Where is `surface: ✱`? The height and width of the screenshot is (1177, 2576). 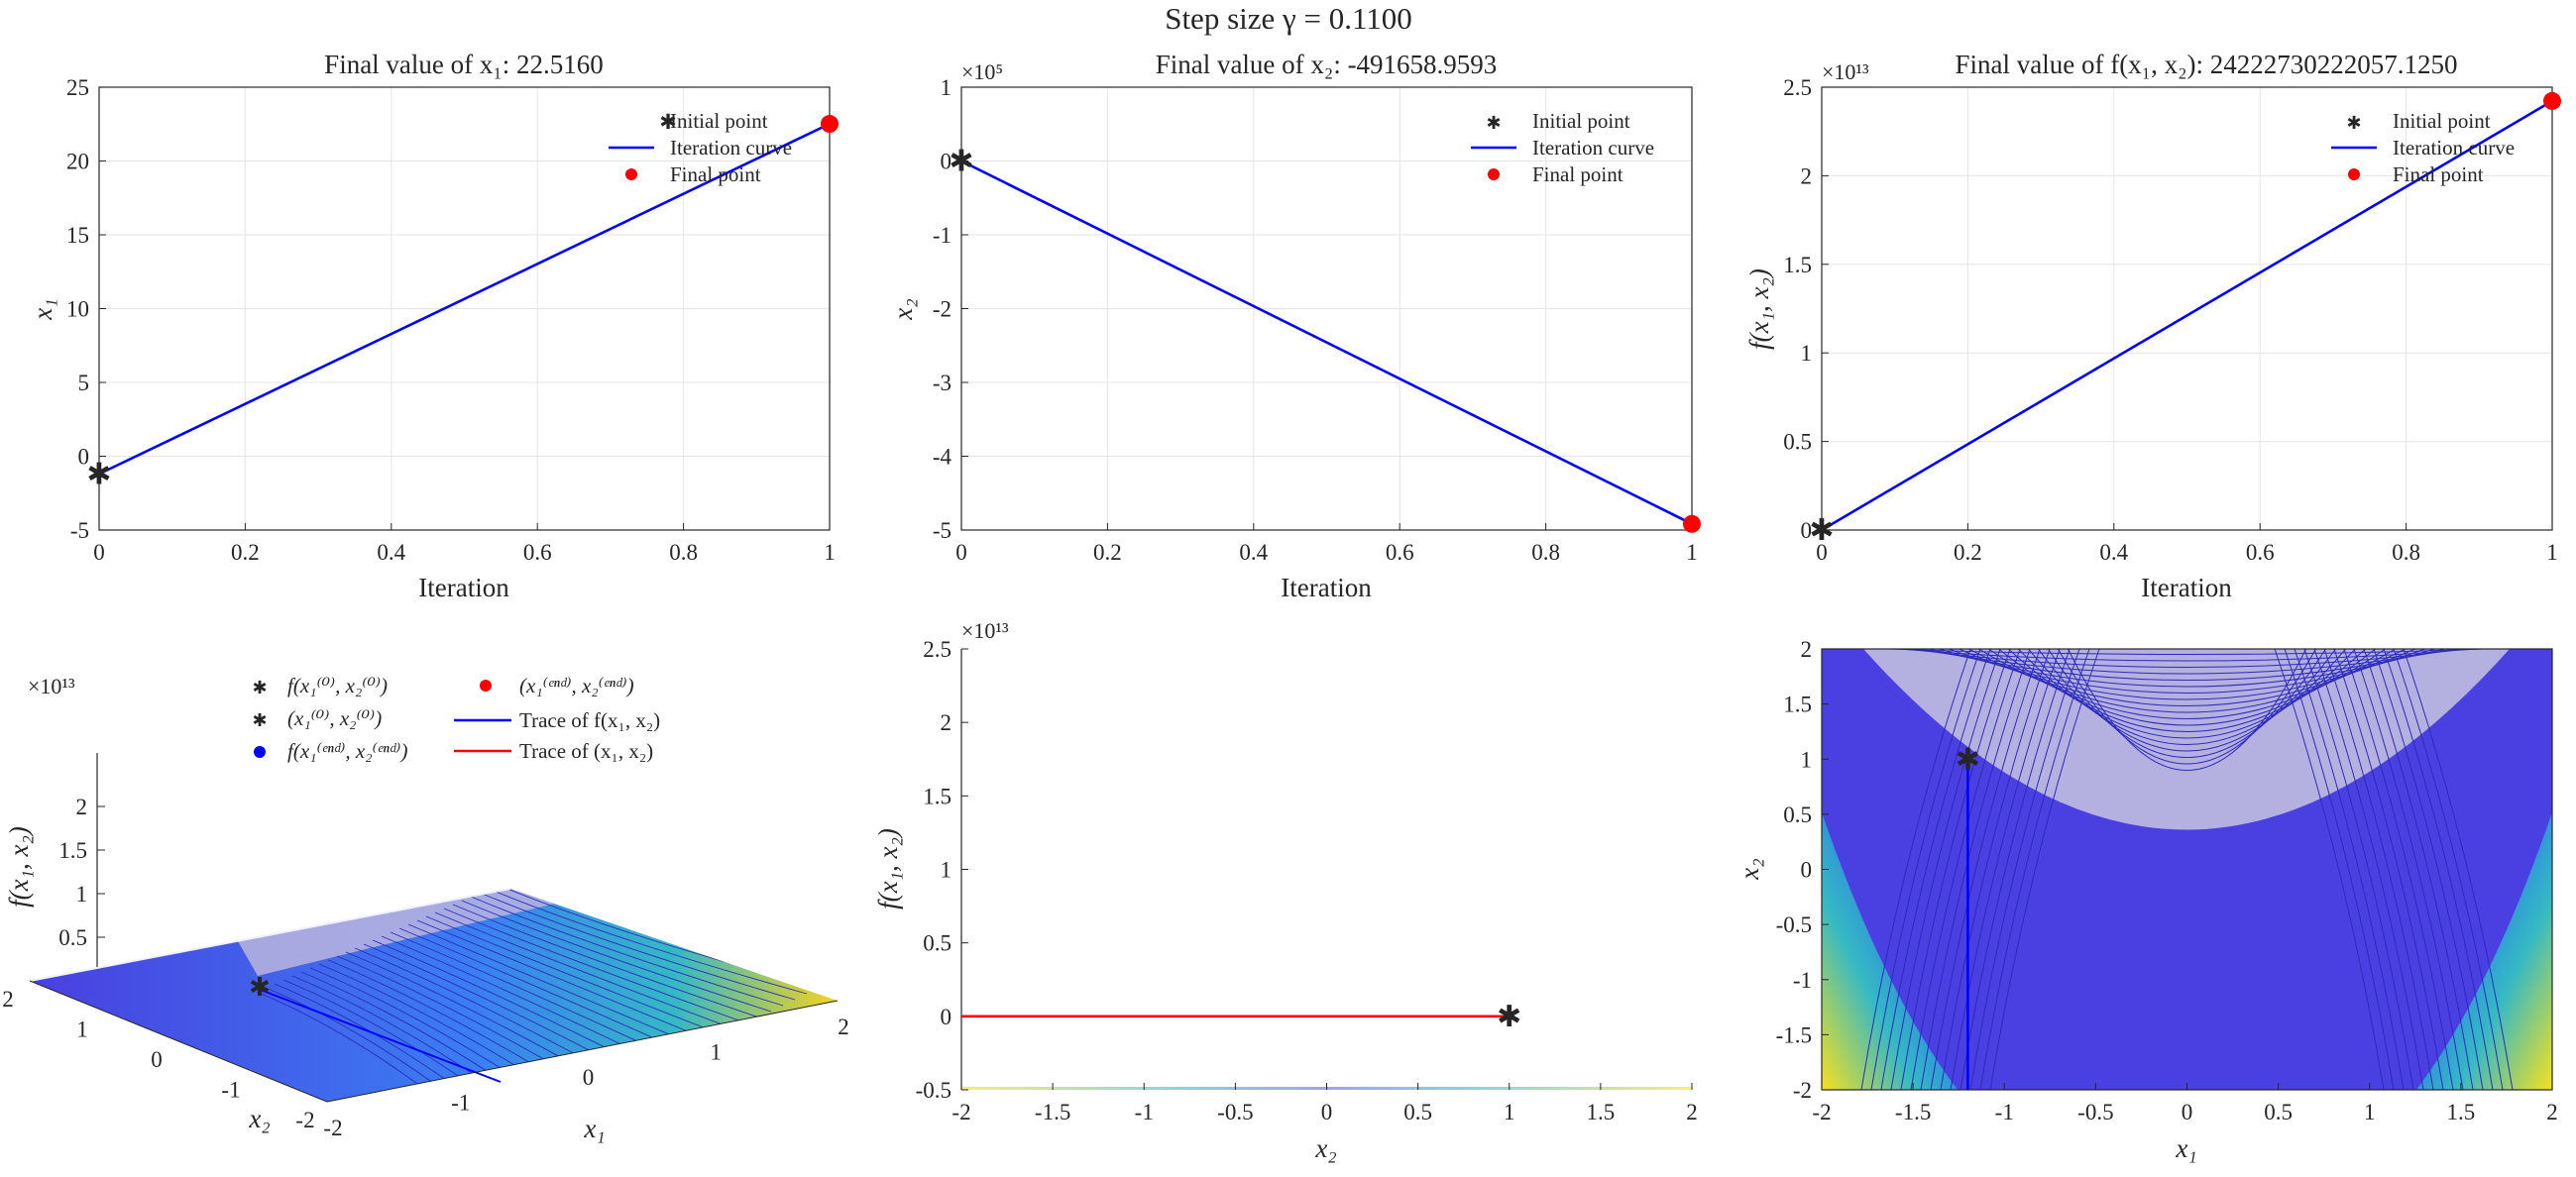 surface: ✱ is located at coordinates (433, 995).